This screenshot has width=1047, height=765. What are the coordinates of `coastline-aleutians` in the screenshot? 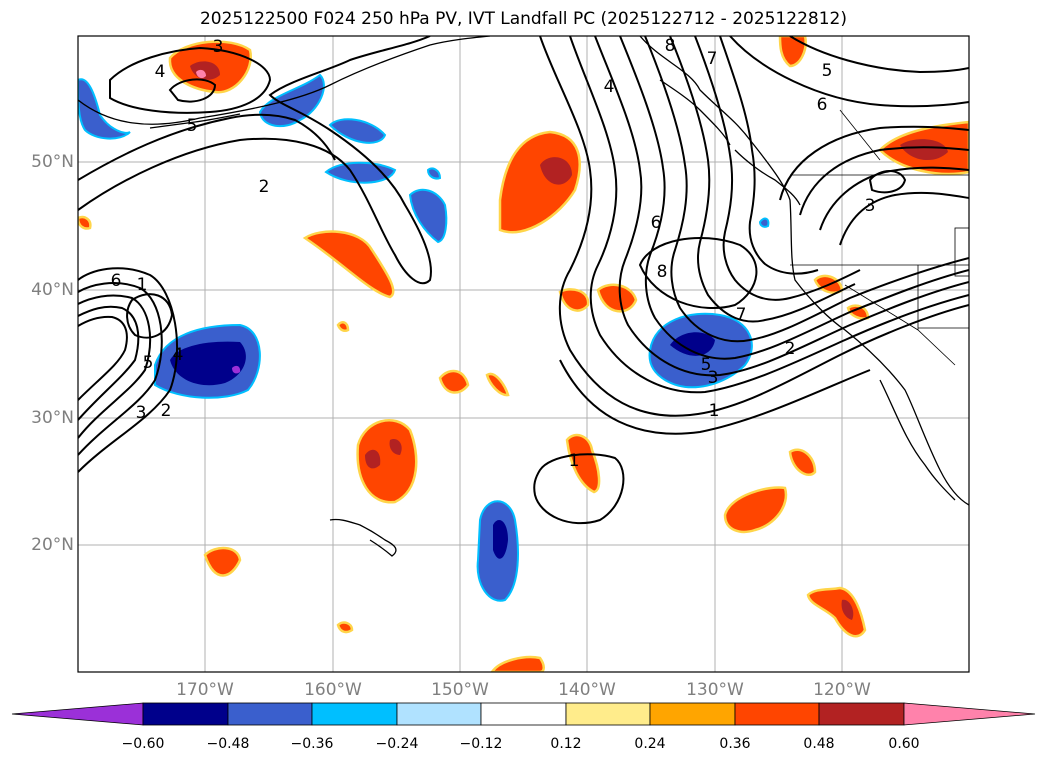 It's located at (195, 121).